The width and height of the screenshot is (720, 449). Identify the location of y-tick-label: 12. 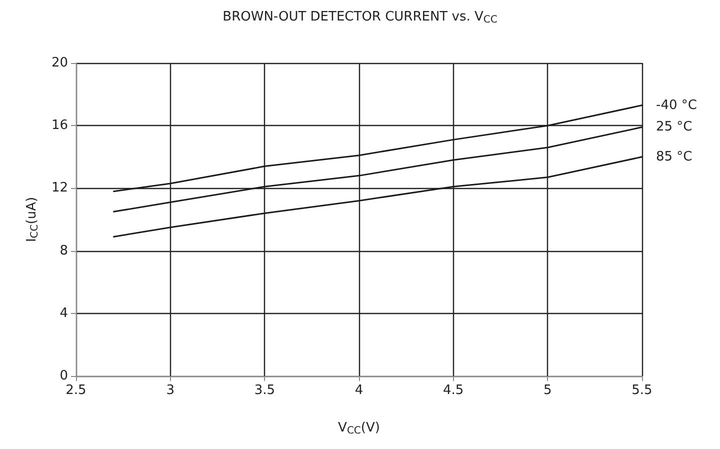
(59, 188).